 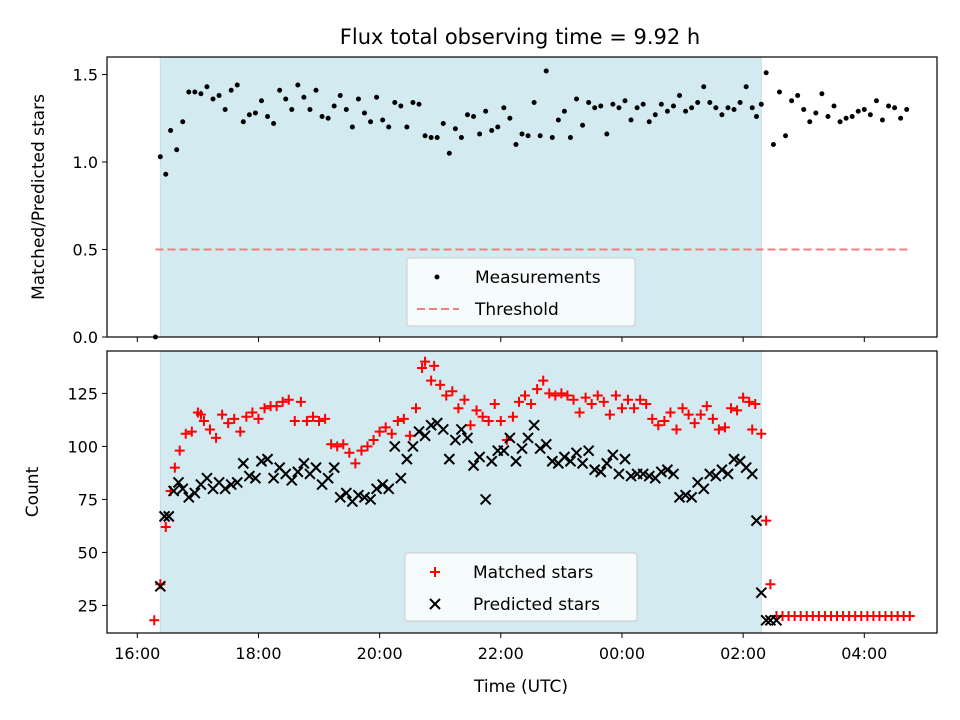 What do you see at coordinates (88, 552) in the screenshot?
I see `y-tick-label: 50` at bounding box center [88, 552].